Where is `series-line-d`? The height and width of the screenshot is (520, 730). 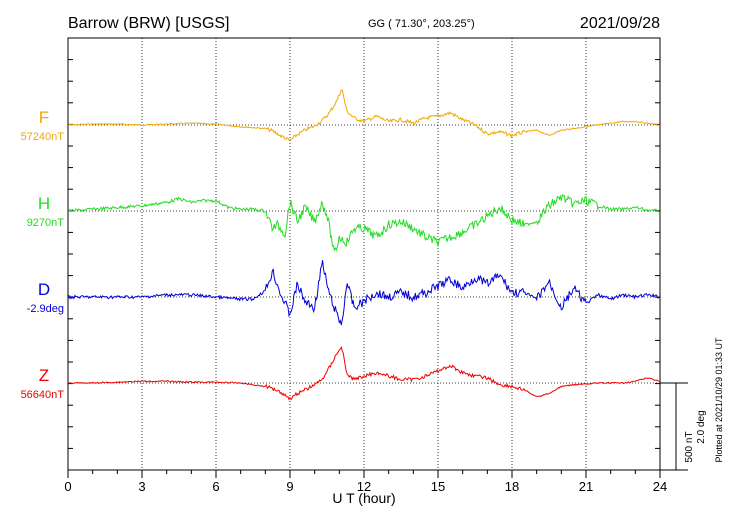 series-line-d is located at coordinates (364, 293).